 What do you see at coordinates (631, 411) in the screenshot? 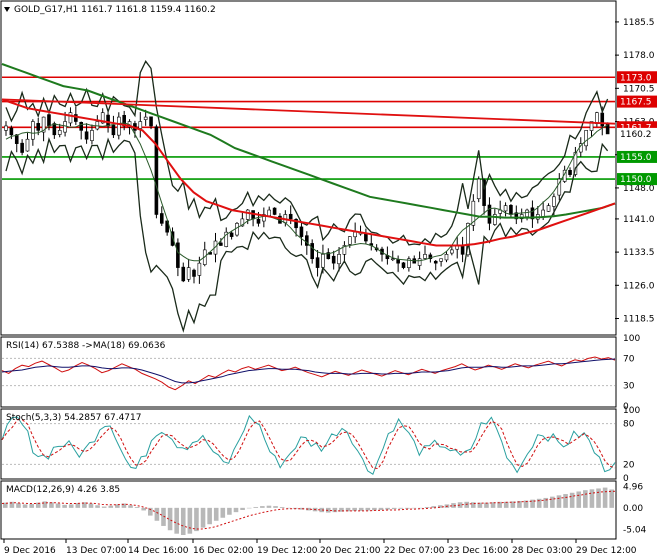
I see `stoch-tick-label: 100` at bounding box center [631, 411].